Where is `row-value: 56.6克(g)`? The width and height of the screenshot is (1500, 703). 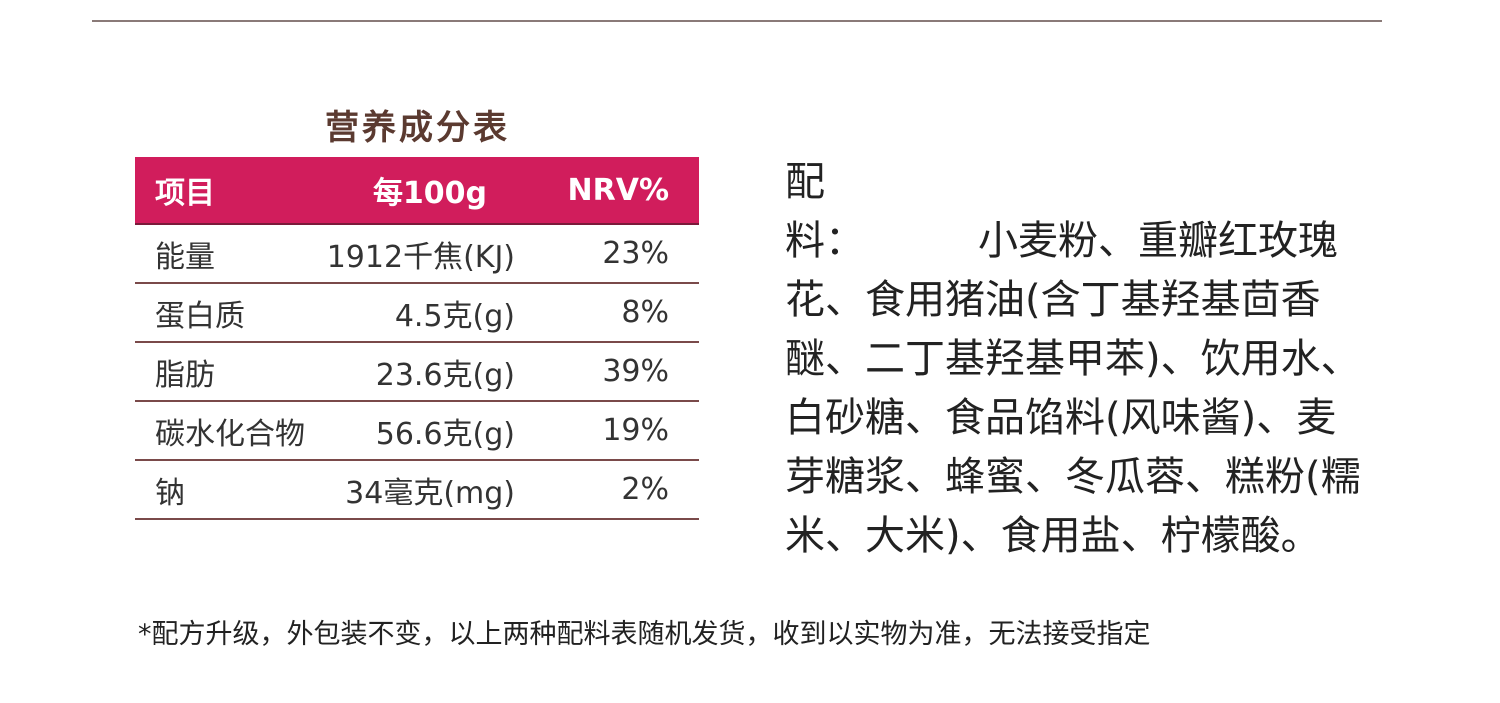 row-value: 56.6克(g) is located at coordinates (445, 434).